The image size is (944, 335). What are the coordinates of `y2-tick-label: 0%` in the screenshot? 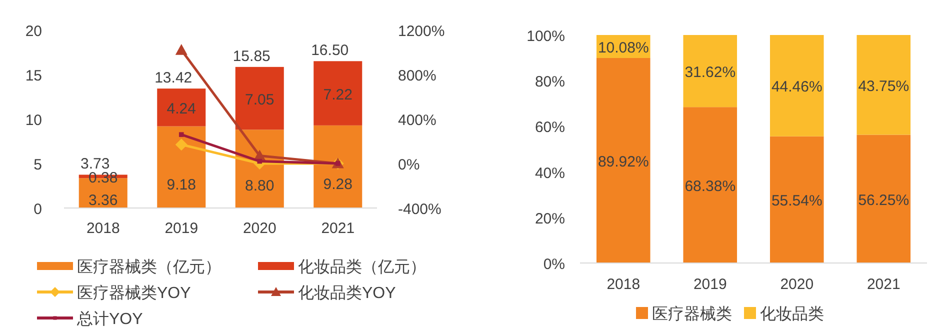 It's located at (409, 165).